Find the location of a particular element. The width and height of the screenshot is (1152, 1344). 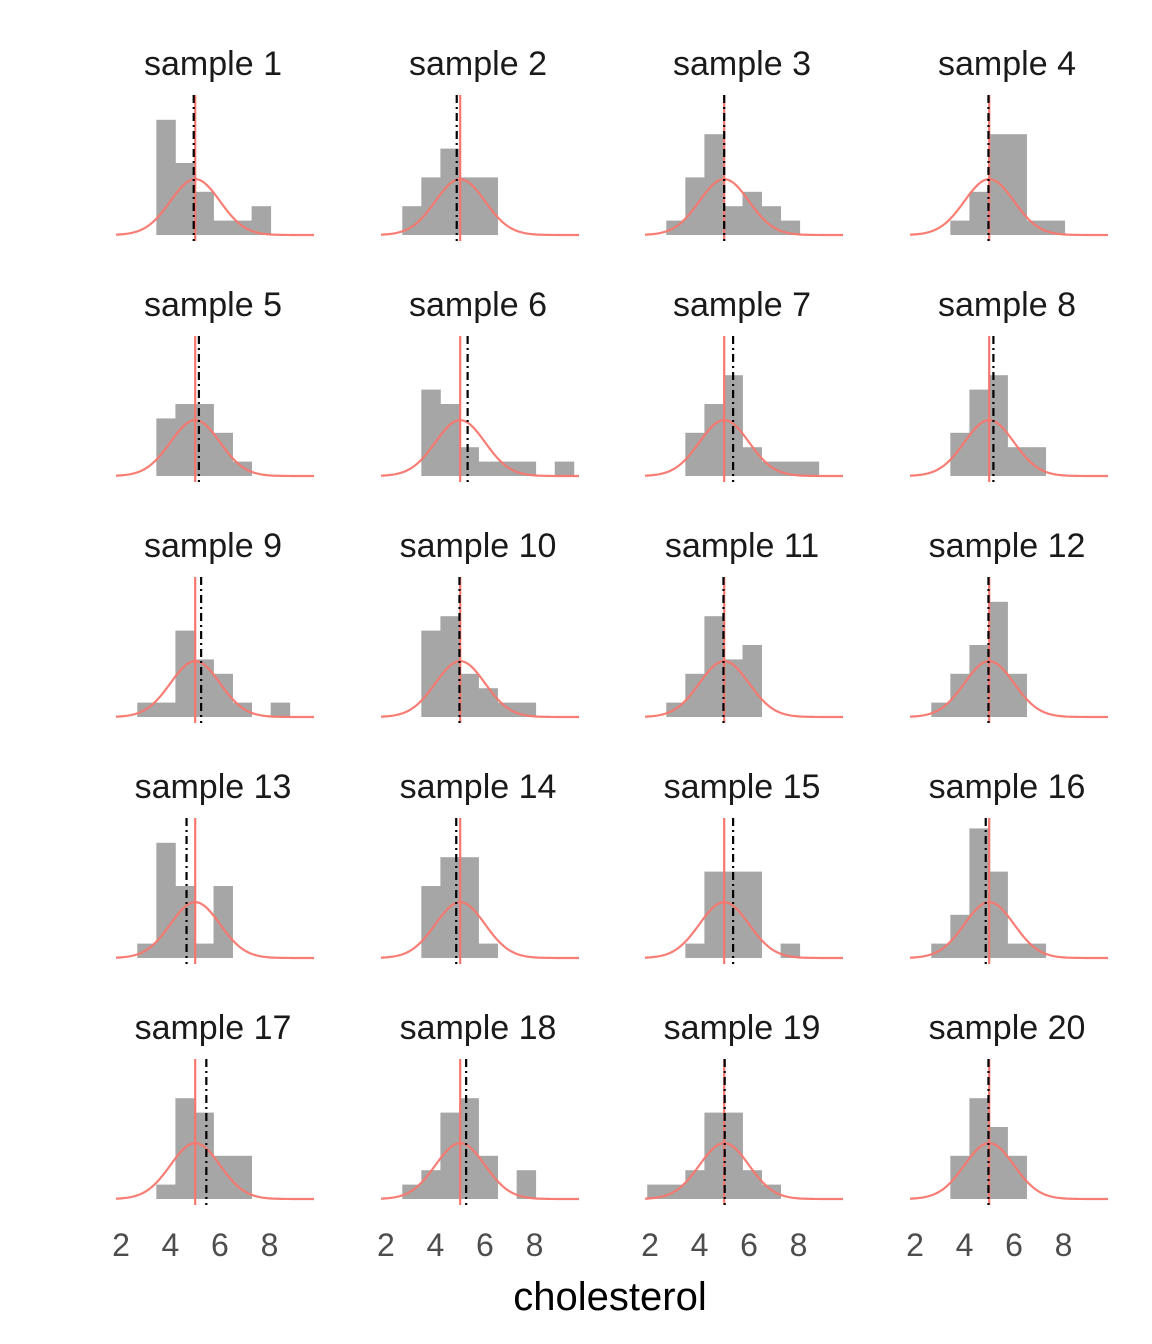

panel-title: sample 12 is located at coordinates (1007, 546).